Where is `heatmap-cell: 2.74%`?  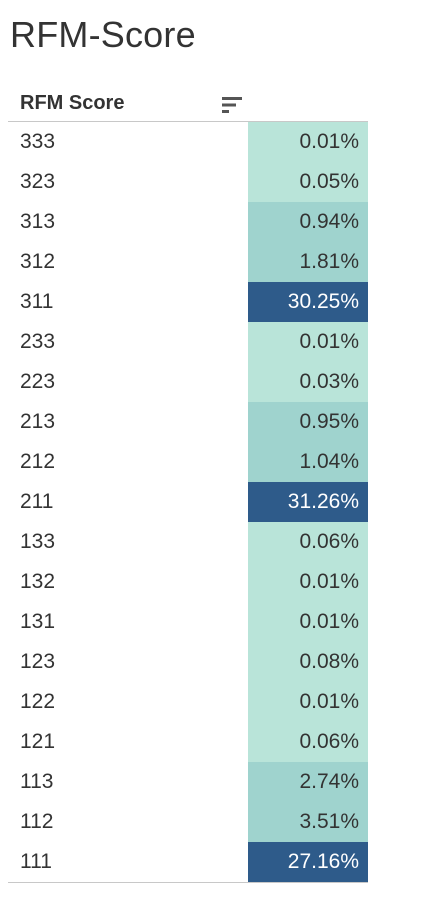
heatmap-cell: 2.74% is located at coordinates (308, 782).